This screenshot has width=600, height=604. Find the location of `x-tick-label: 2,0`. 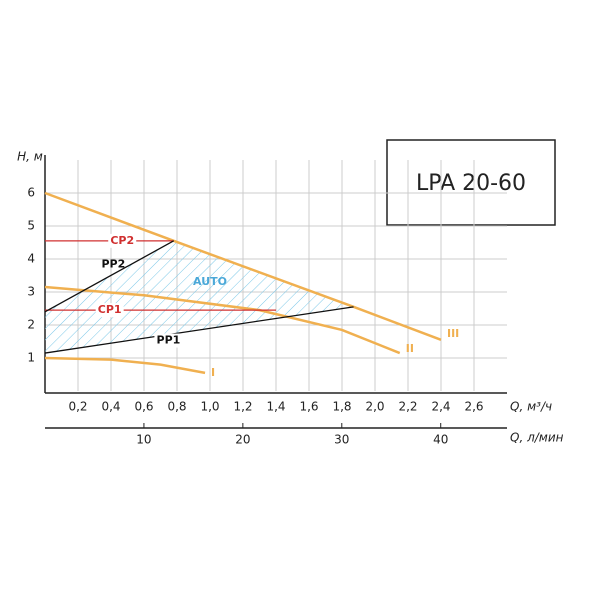

x-tick-label: 2,0 is located at coordinates (374, 407).